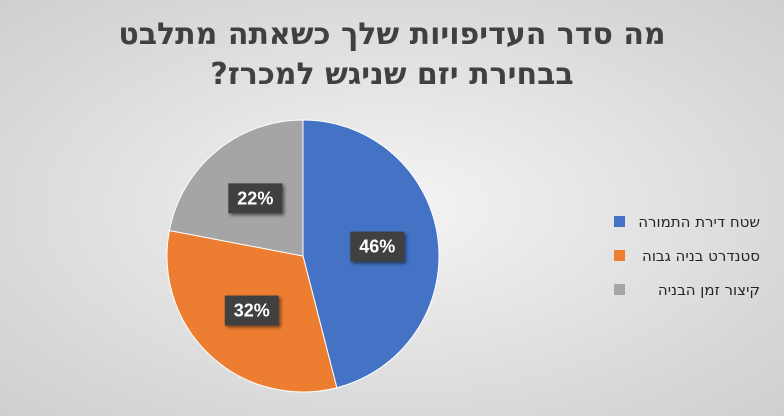  I want to click on legend-label: שטח דירת התמורה, so click(699, 222).